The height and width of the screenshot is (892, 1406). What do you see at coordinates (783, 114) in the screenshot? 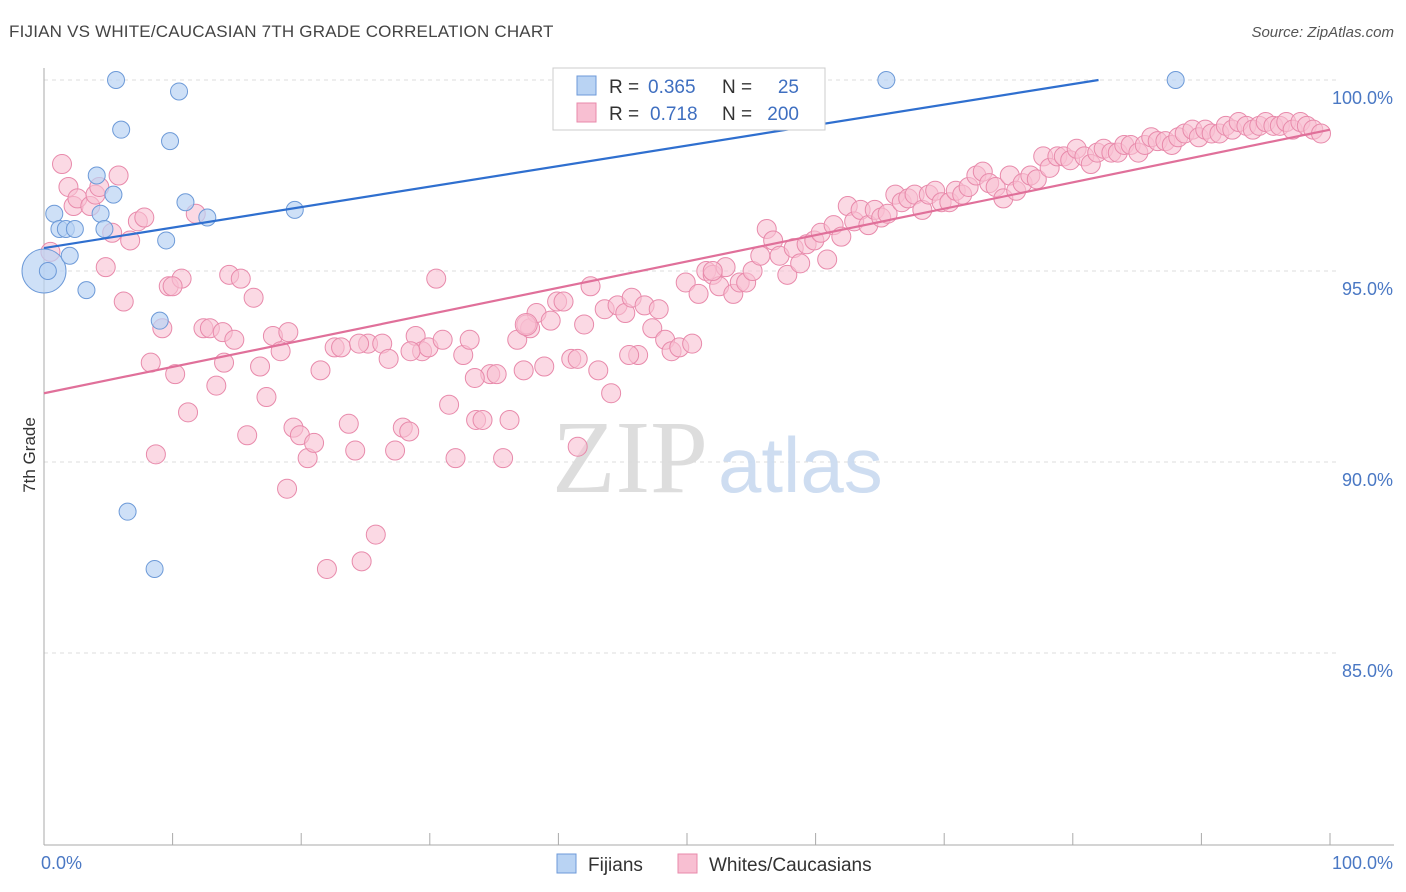
I see `legend-n-value-2: 200` at bounding box center [783, 114].